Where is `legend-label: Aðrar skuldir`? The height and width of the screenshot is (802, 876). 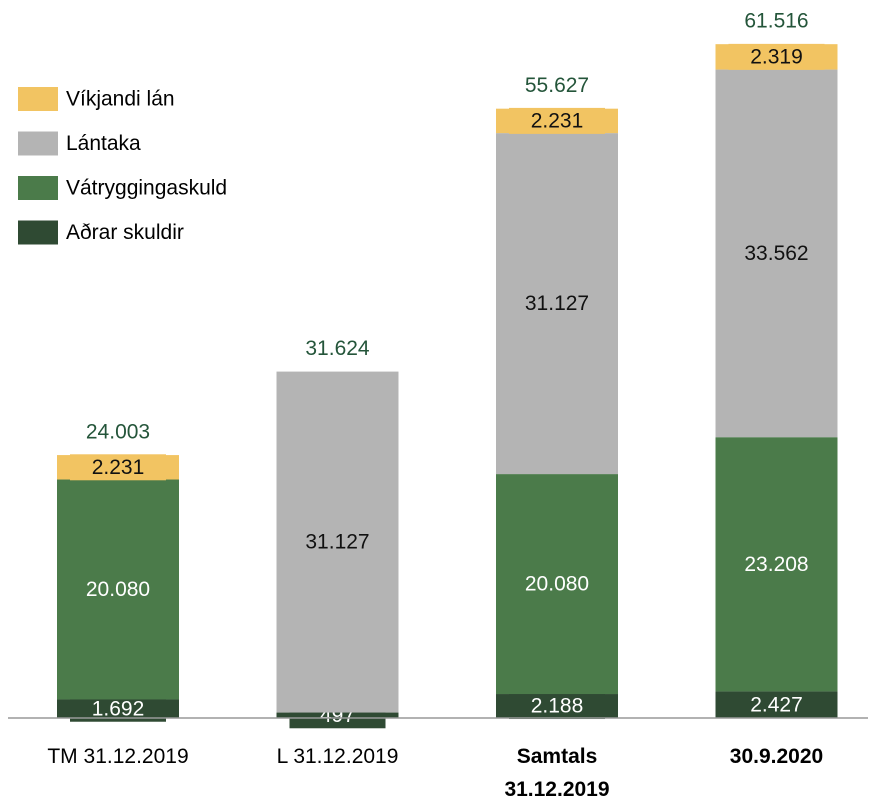
legend-label: Aðrar skuldir is located at coordinates (125, 232).